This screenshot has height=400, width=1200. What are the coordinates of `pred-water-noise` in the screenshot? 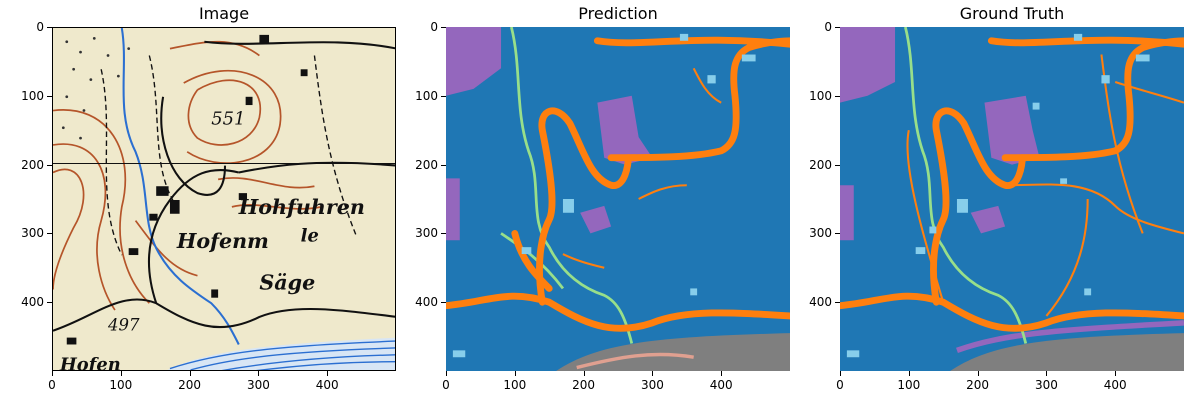 It's located at (635, 361).